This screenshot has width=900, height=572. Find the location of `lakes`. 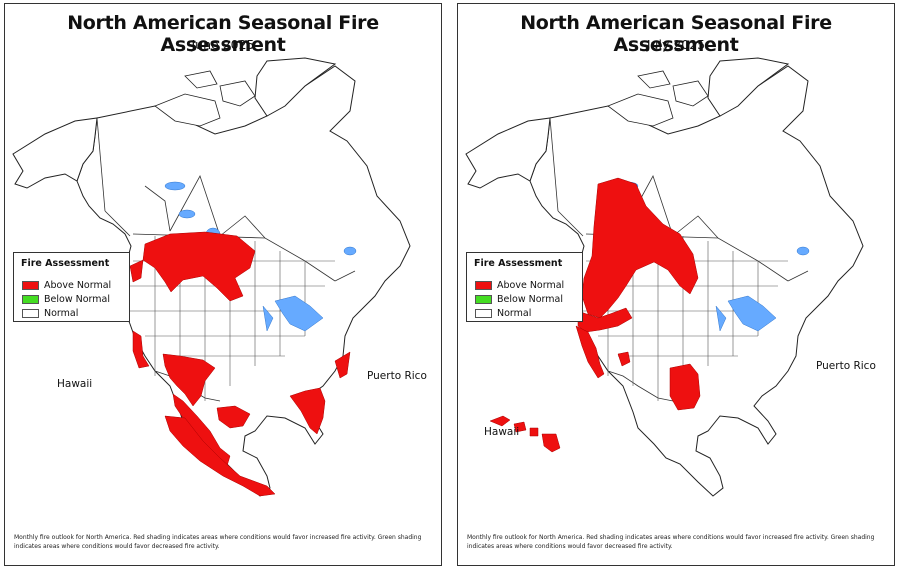

lakes is located at coordinates (260, 256).